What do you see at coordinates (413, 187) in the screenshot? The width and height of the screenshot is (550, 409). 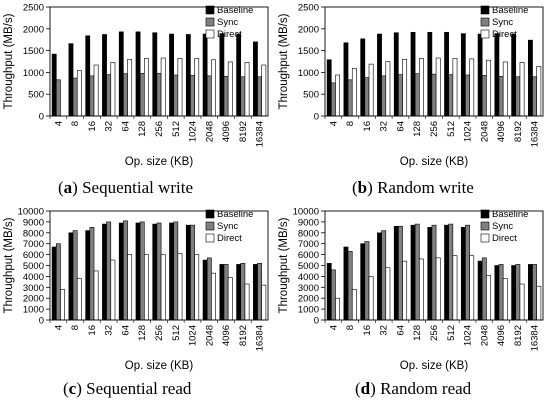 I see `caption-b: (b) Random write` at bounding box center [413, 187].